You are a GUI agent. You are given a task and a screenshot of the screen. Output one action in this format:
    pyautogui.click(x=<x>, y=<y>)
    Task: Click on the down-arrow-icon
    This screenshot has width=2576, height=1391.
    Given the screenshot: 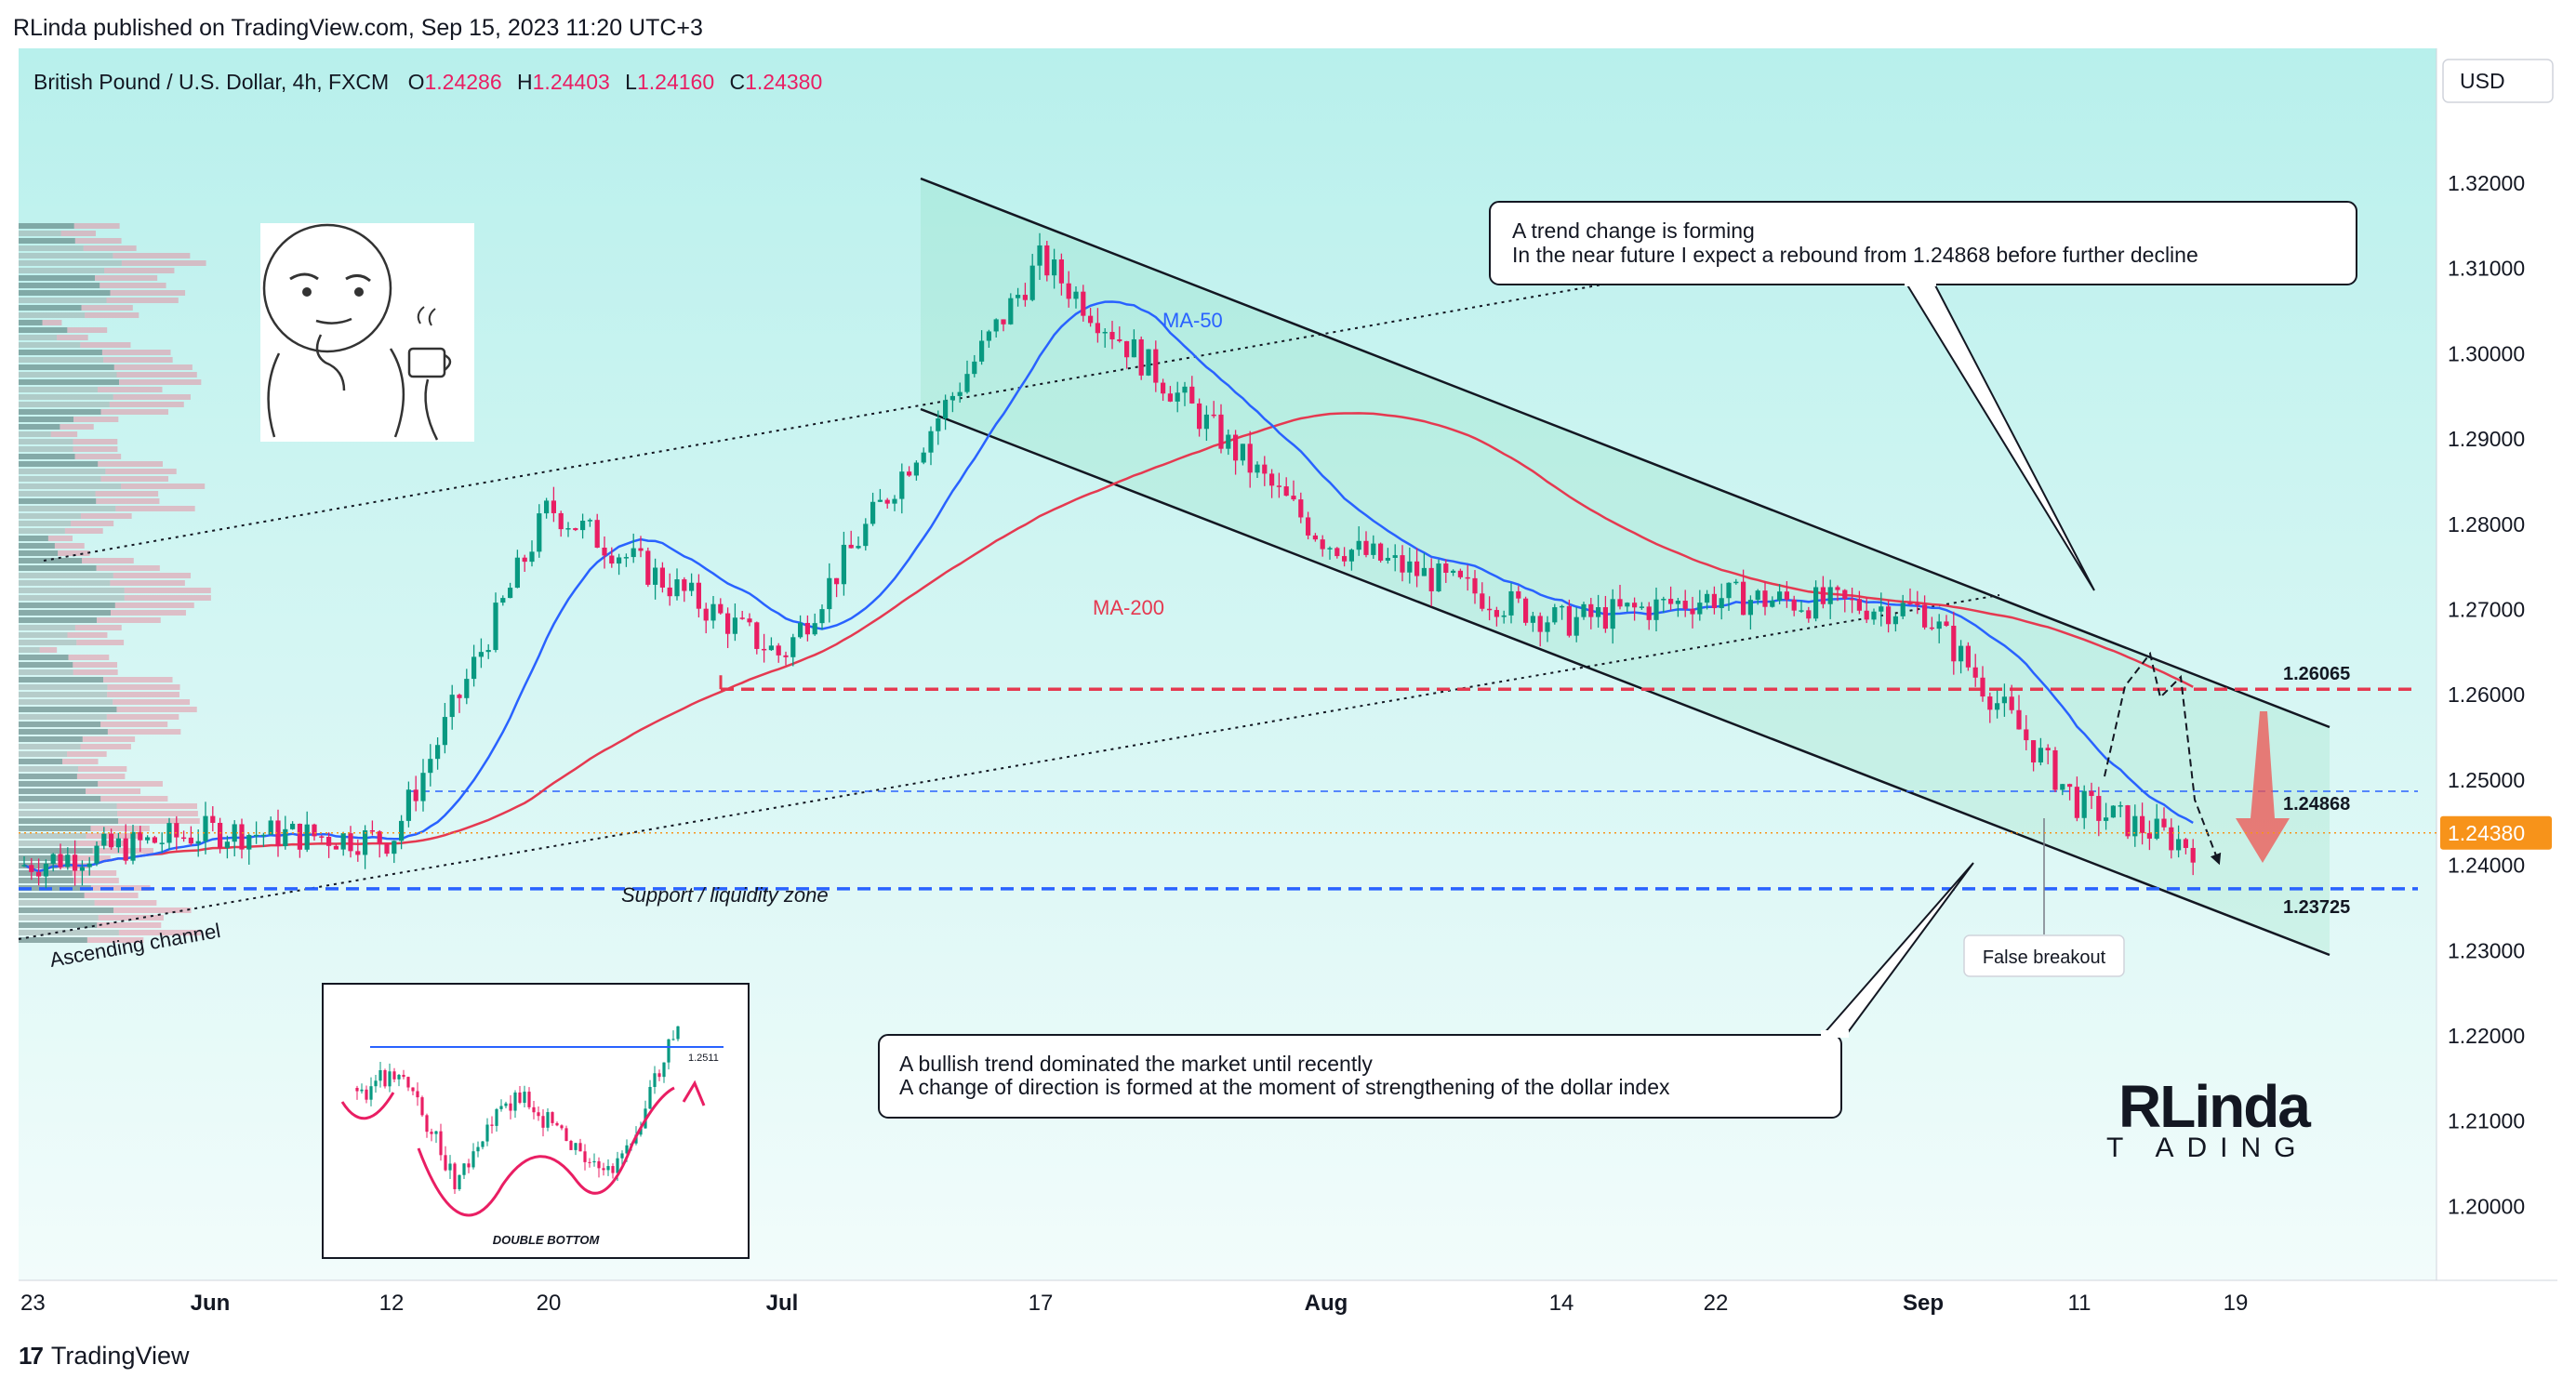 What is the action you would take?
    pyautogui.click(x=2263, y=787)
    